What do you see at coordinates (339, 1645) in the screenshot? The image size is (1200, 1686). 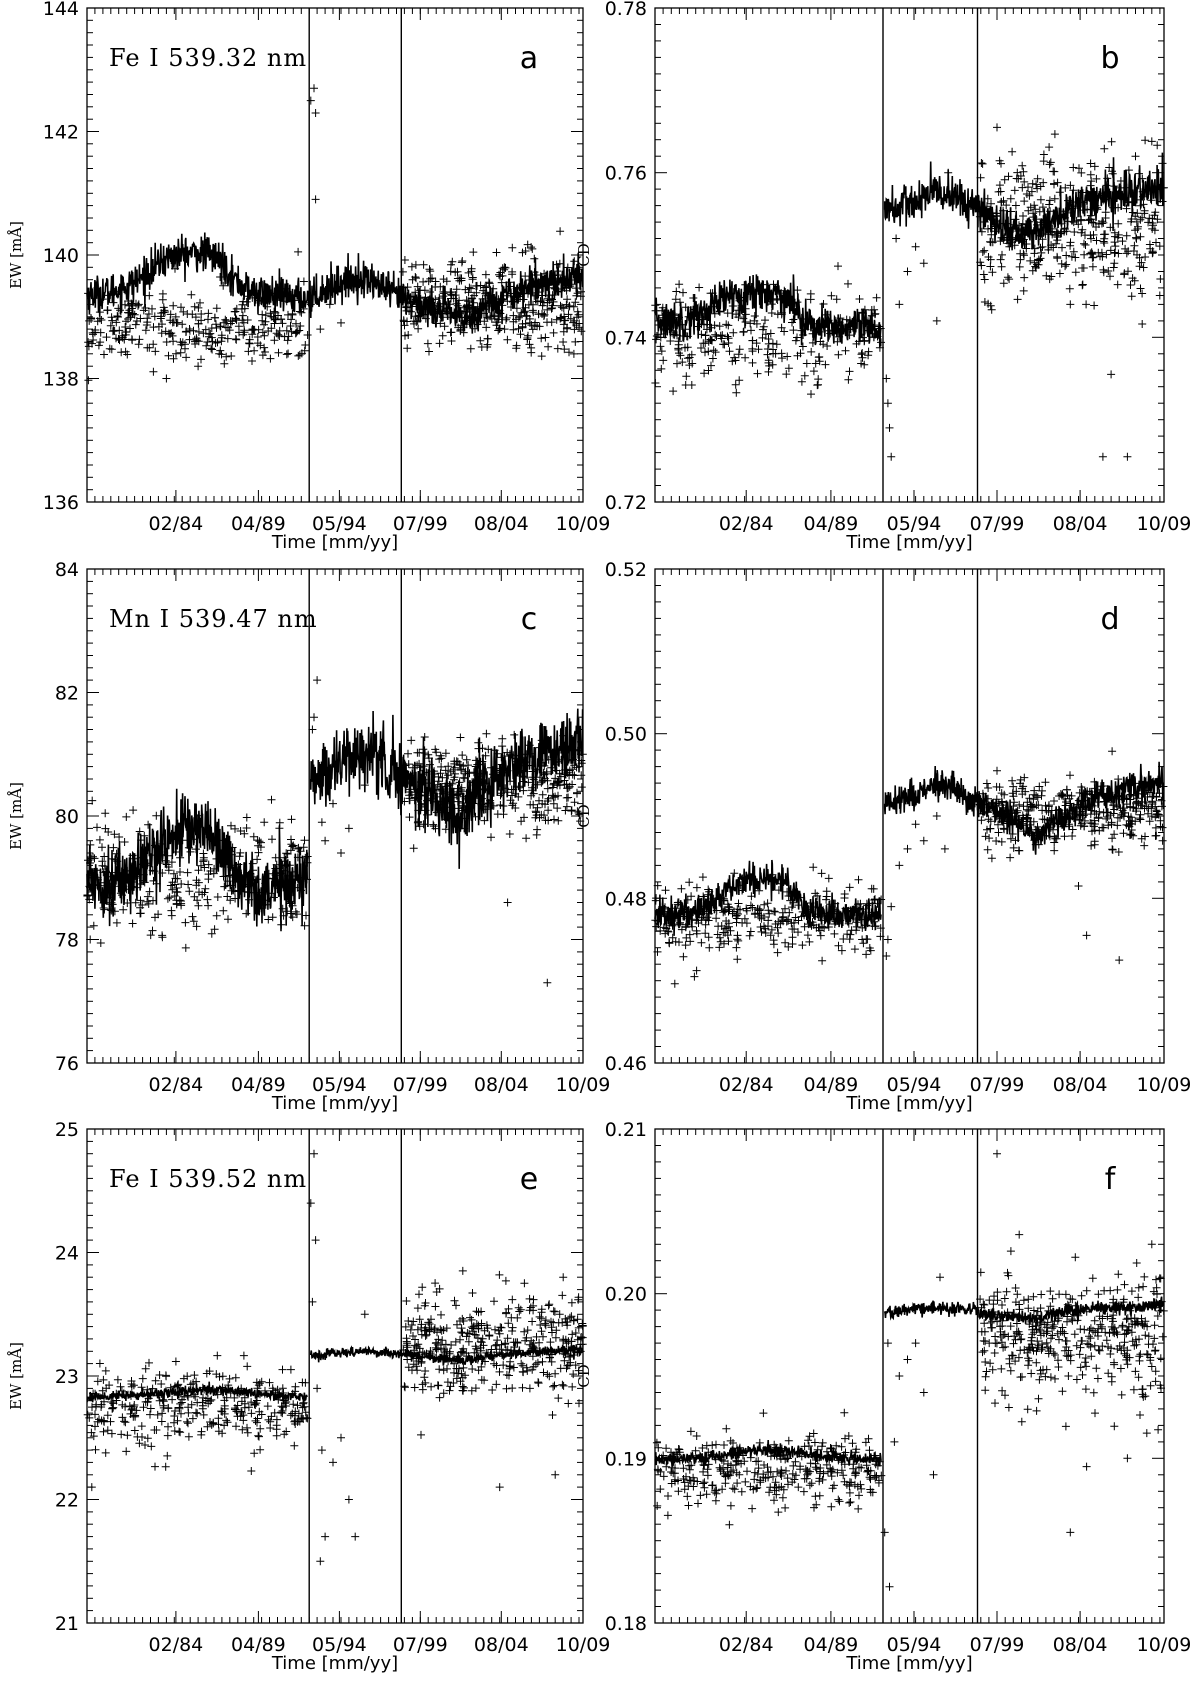 I see `x-tick-label: 05/94` at bounding box center [339, 1645].